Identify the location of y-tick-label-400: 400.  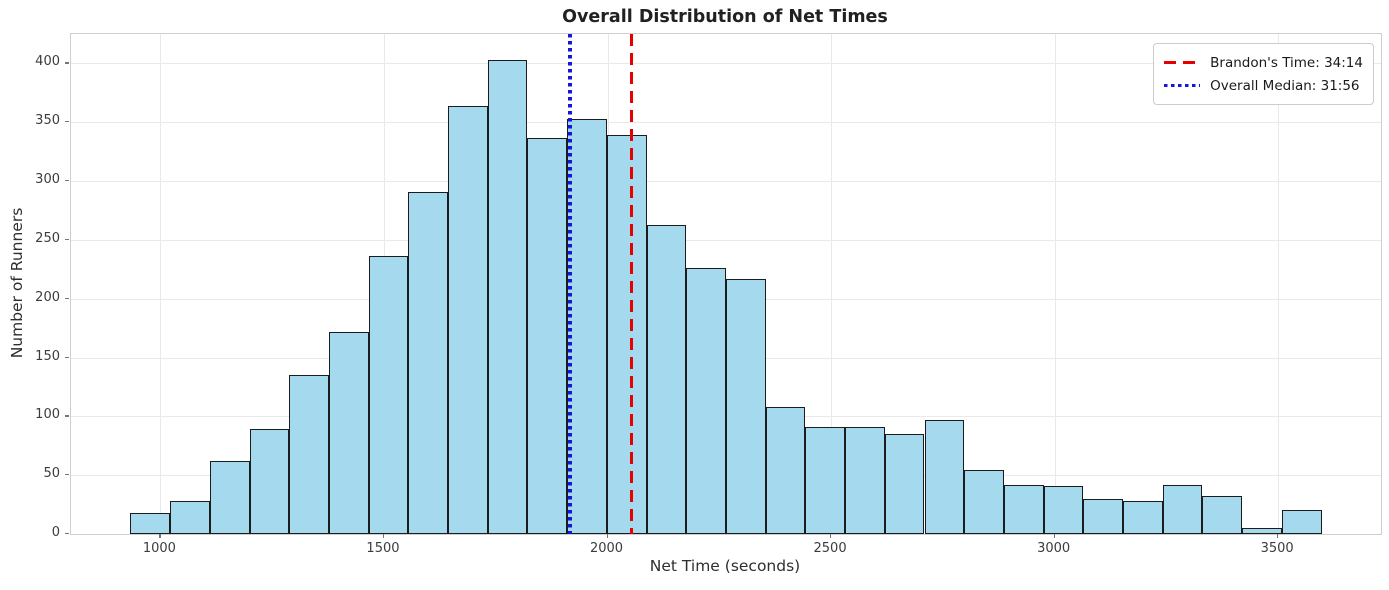
(47, 62).